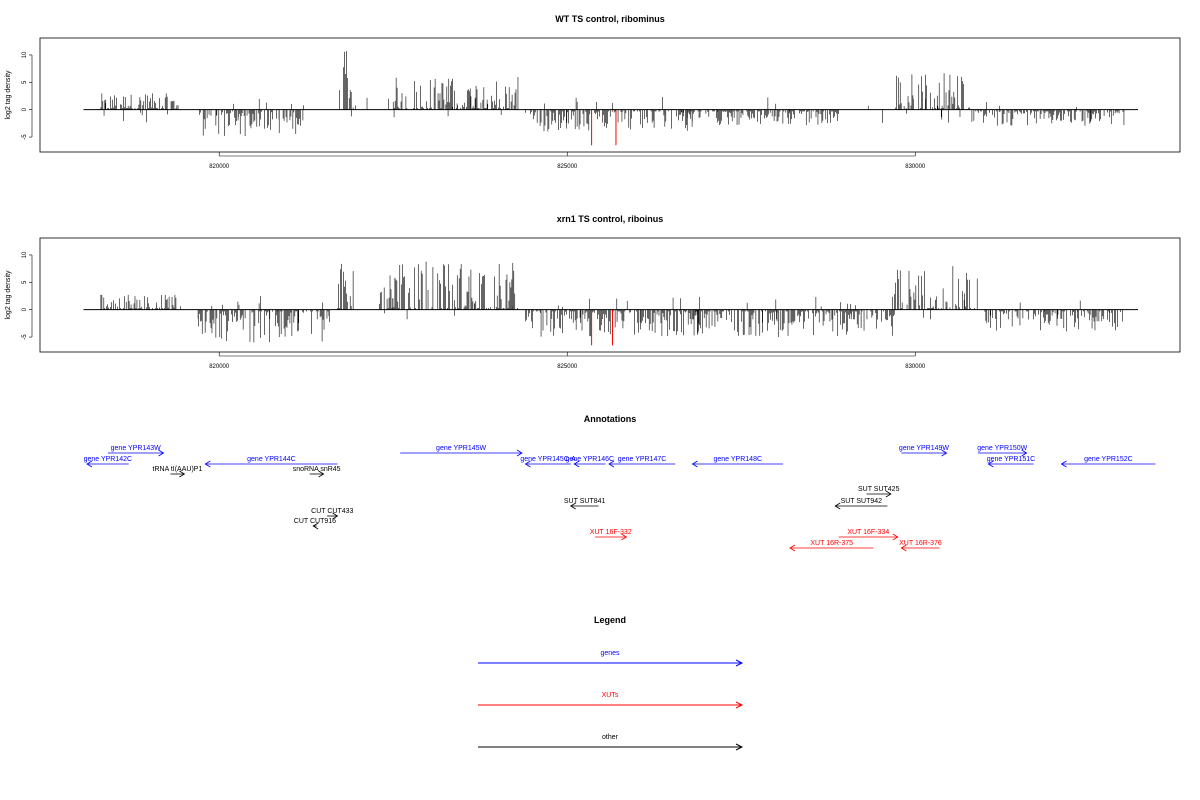 The width and height of the screenshot is (1200, 800). I want to click on annotation-label: XUT 16R-375, so click(831, 543).